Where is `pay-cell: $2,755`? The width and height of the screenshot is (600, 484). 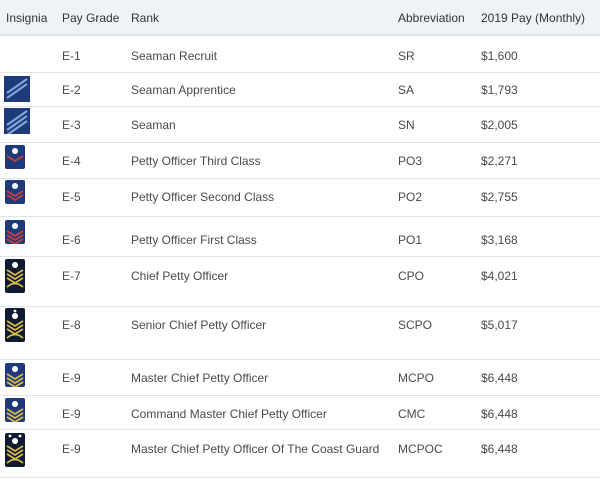
pay-cell: $2,755 is located at coordinates (499, 197).